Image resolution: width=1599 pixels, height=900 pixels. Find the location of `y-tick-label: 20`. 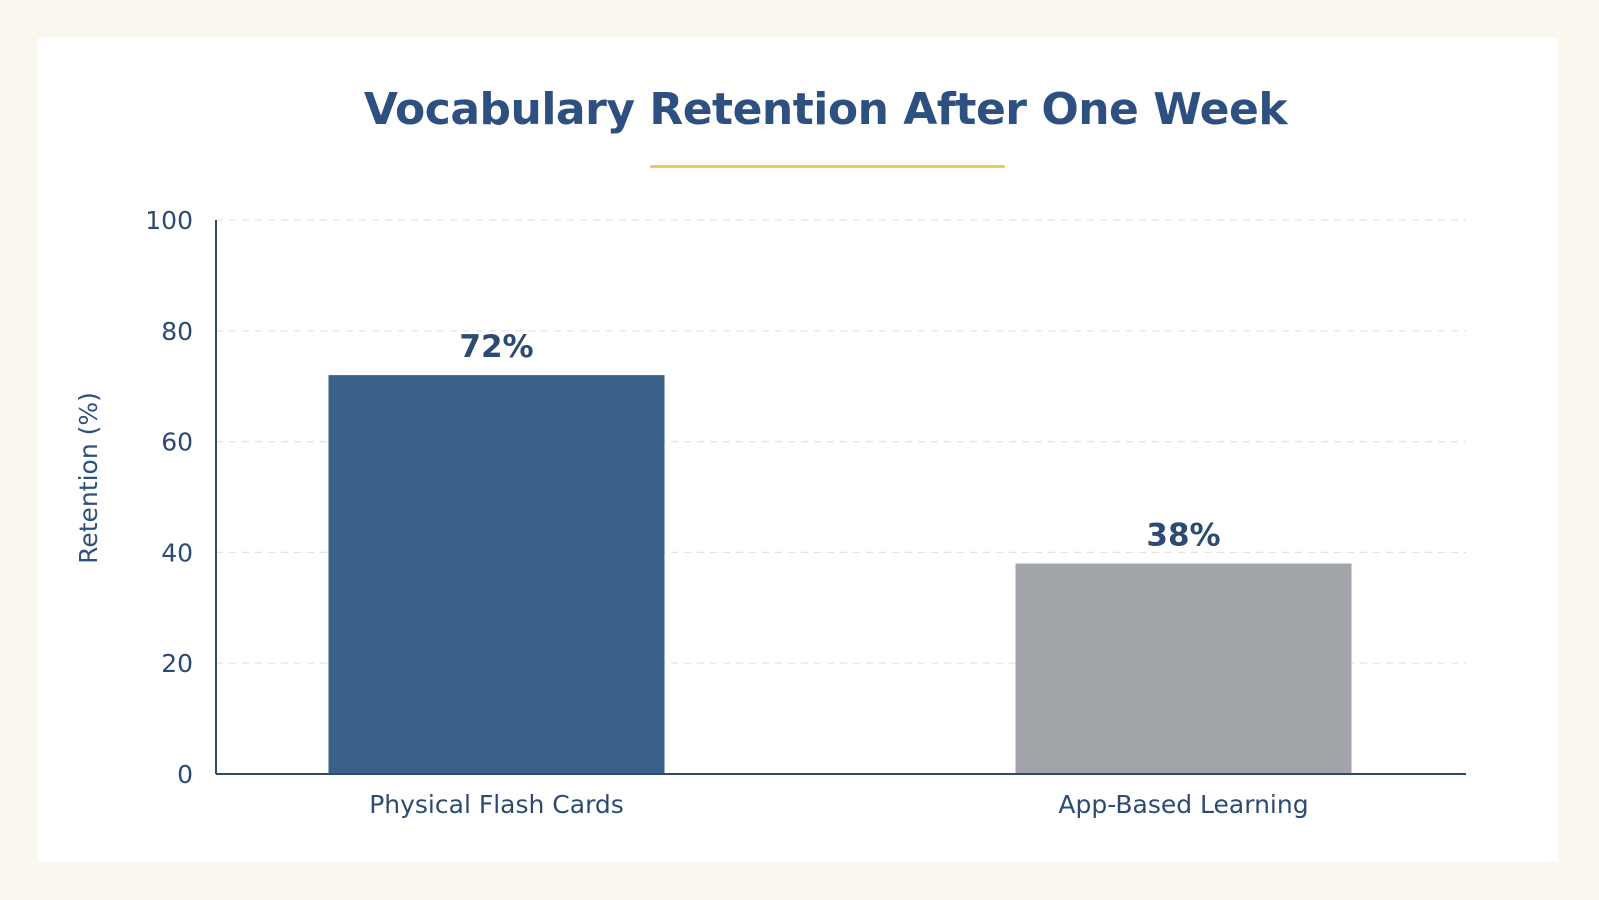

y-tick-label: 20 is located at coordinates (177, 663).